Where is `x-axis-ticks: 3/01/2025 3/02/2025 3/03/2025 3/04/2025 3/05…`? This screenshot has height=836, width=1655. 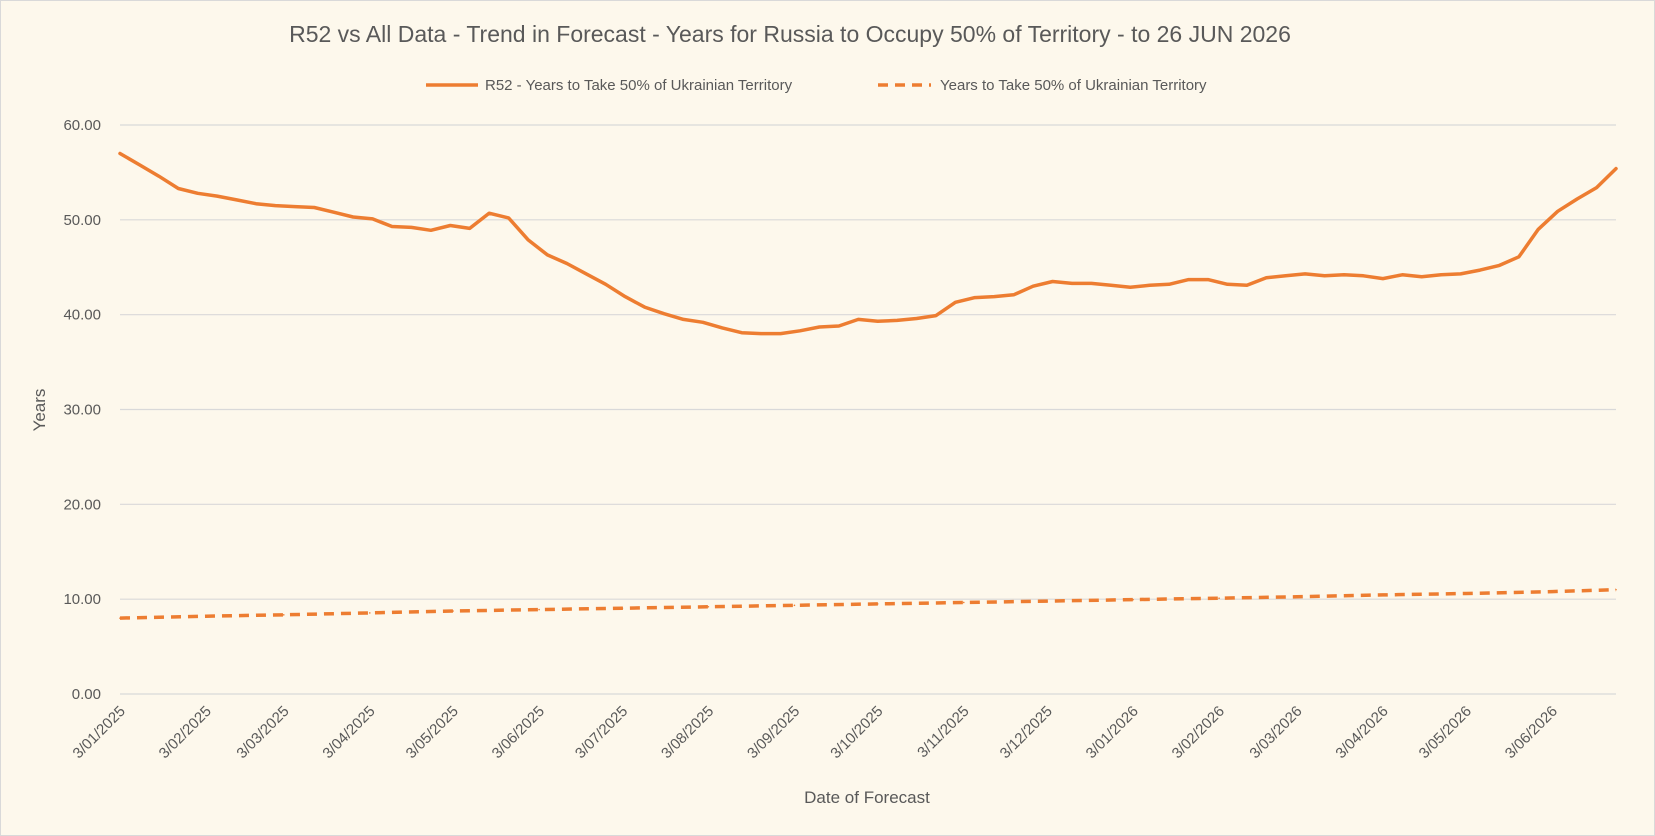 x-axis-ticks: 3/01/2025 3/02/2025 3/03/2025 3/04/2025 3/05… is located at coordinates (815, 732).